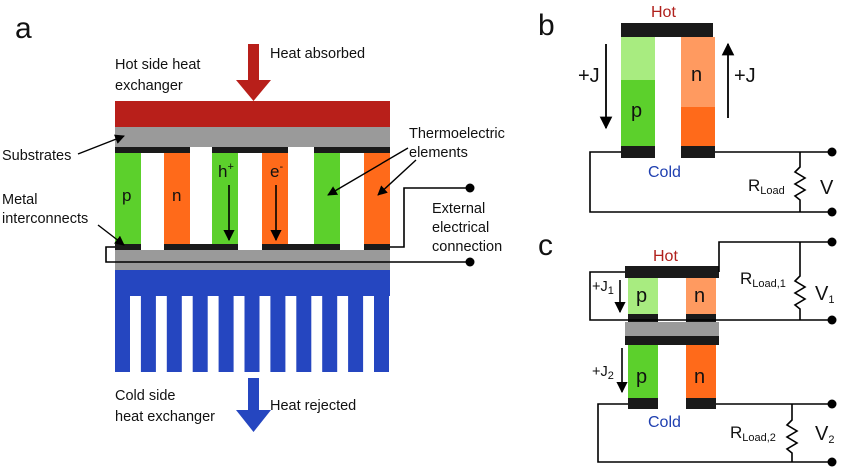 Image resolution: width=850 pixels, height=469 pixels. I want to click on heat-rejected-label: Heat rejected, so click(313, 406).